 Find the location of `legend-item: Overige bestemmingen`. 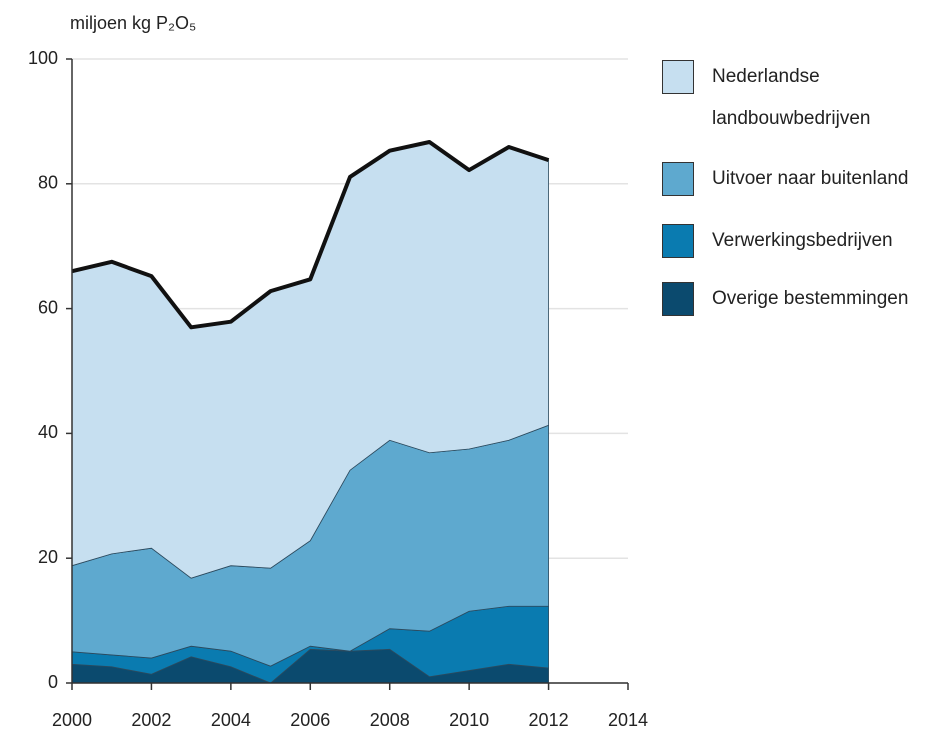

legend-item: Overige bestemmingen is located at coordinates (798, 301).